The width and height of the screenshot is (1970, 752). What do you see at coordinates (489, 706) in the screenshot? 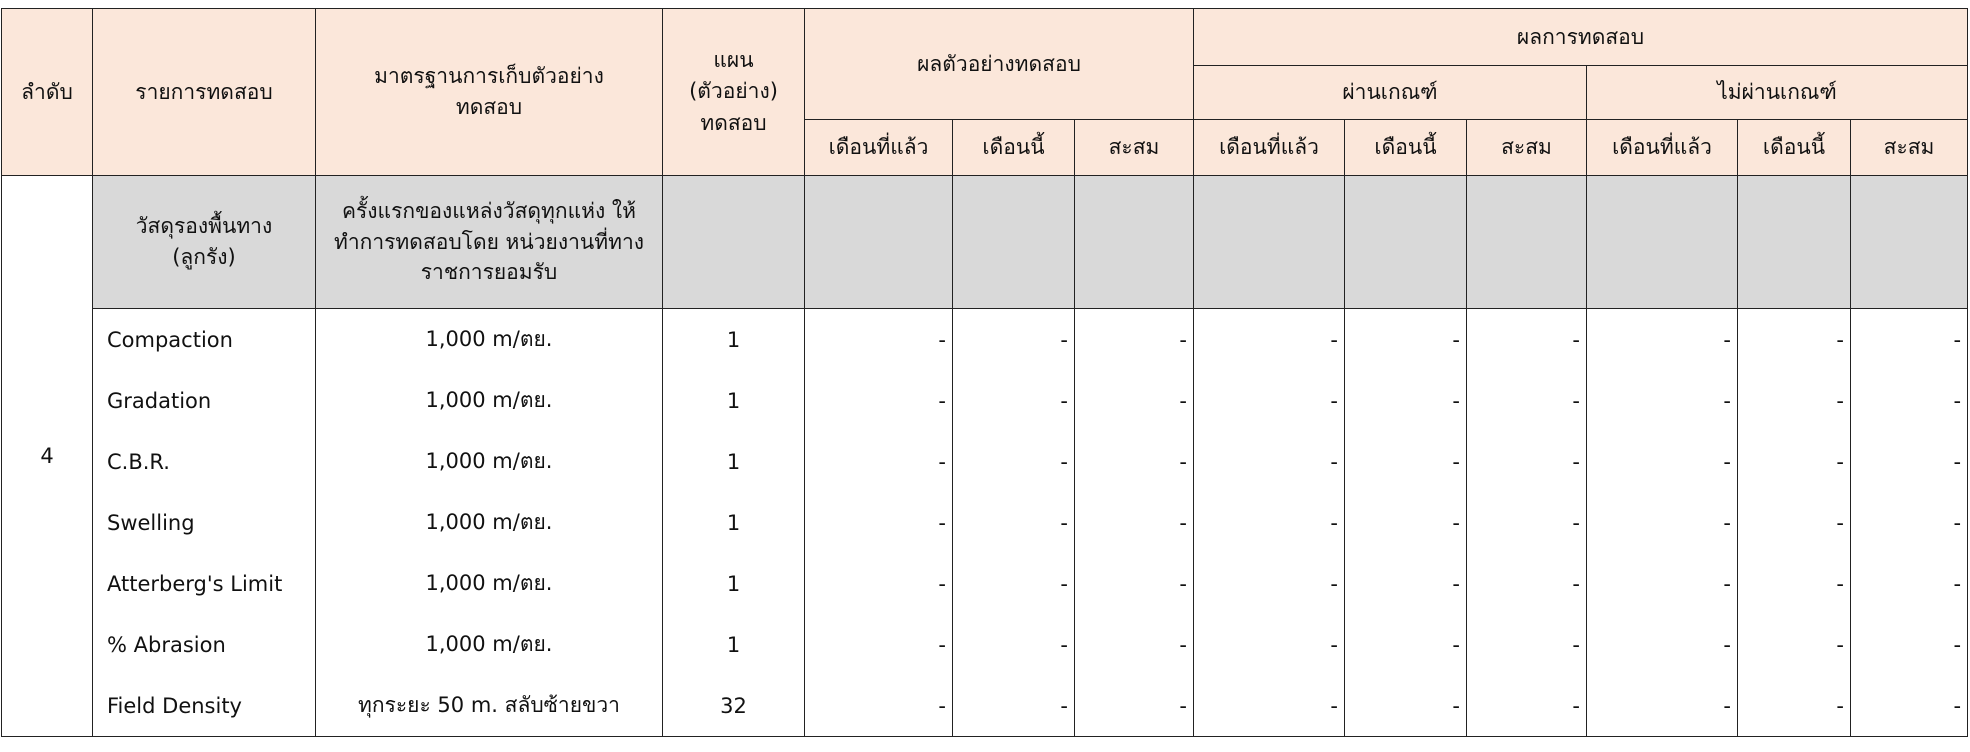
I see `sampling-standard: ทุกระยะ 50 m. สลับซ้ายขวา` at bounding box center [489, 706].